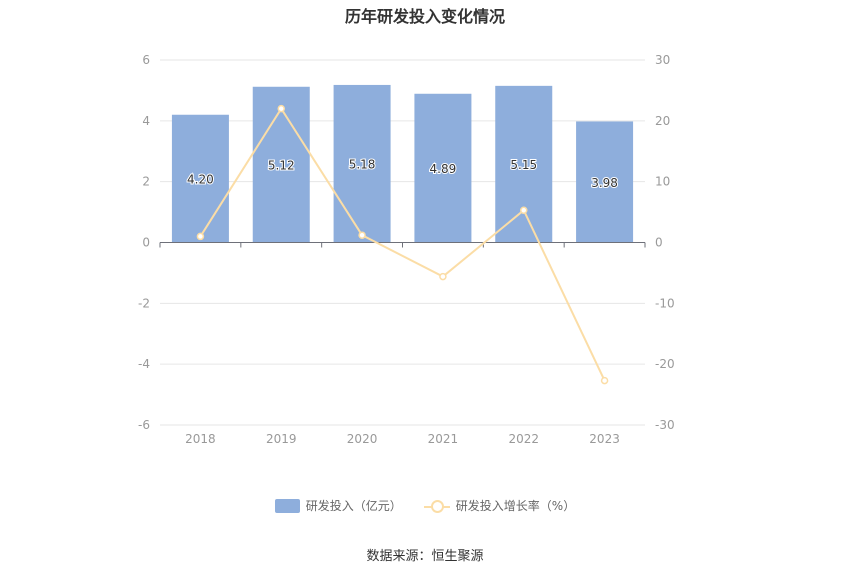 The width and height of the screenshot is (850, 575). I want to click on y-left-tick-label: 0, so click(146, 243).